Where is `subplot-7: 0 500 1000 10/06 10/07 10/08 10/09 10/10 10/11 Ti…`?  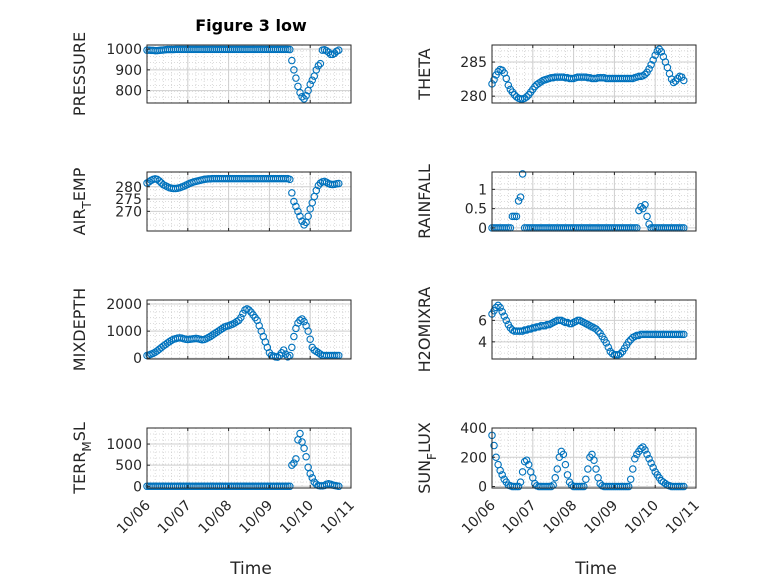 subplot-7: 0 500 1000 10/06 10/07 10/08 10/09 10/10 10/11 Ti… is located at coordinates (214, 500).